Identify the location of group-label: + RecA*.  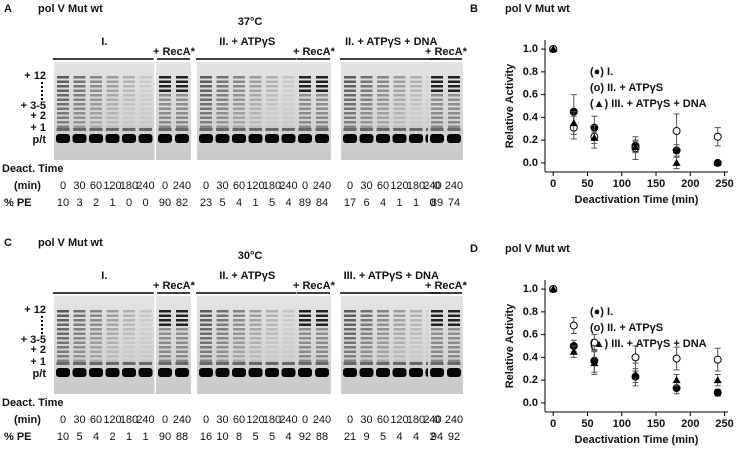
(174, 286).